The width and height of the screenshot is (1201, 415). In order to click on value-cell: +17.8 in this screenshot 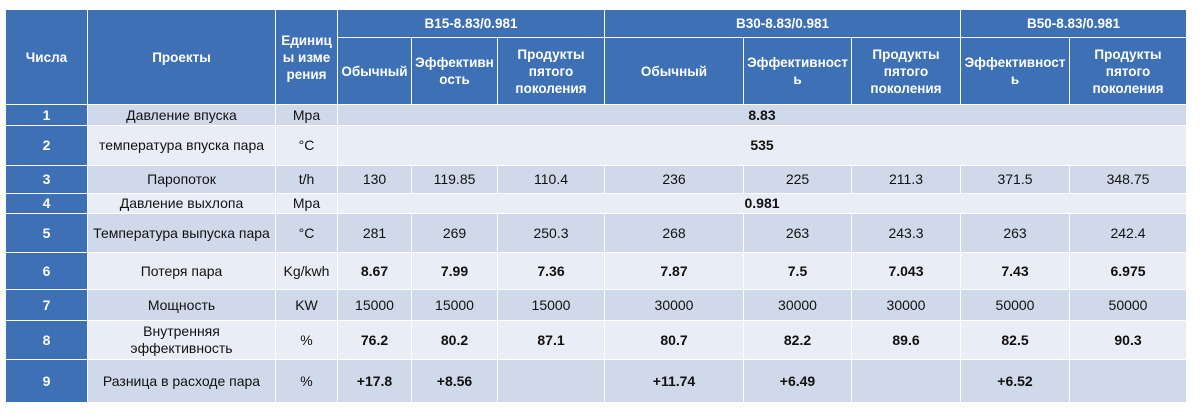, I will do `click(374, 381)`.